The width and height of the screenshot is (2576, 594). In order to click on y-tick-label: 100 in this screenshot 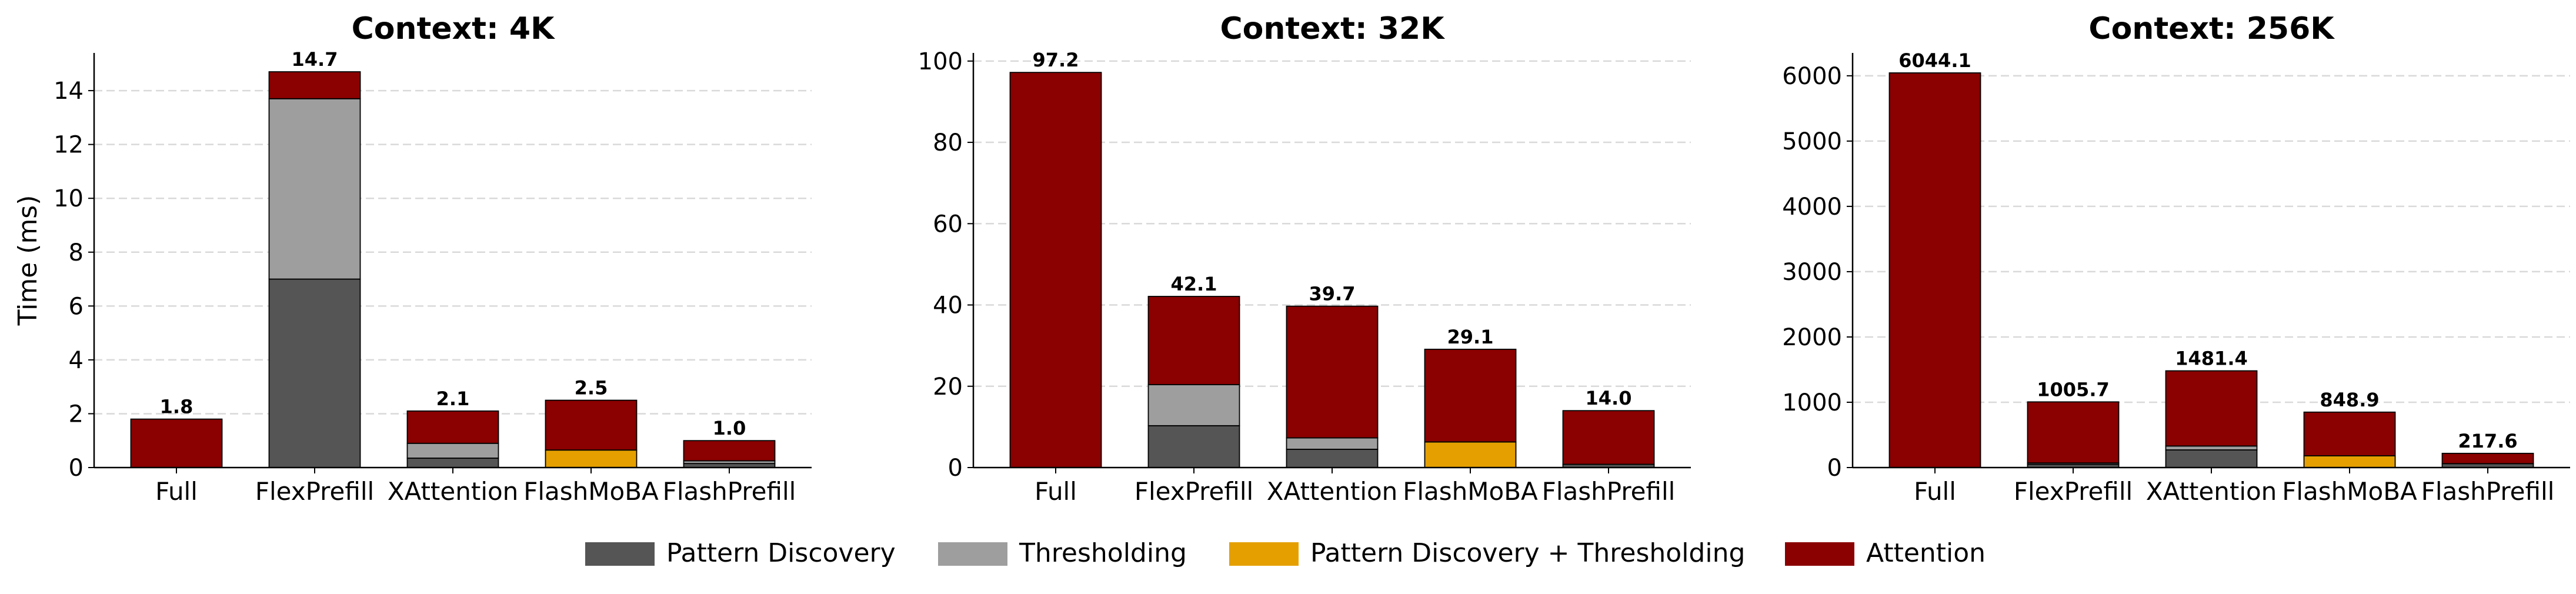, I will do `click(940, 61)`.